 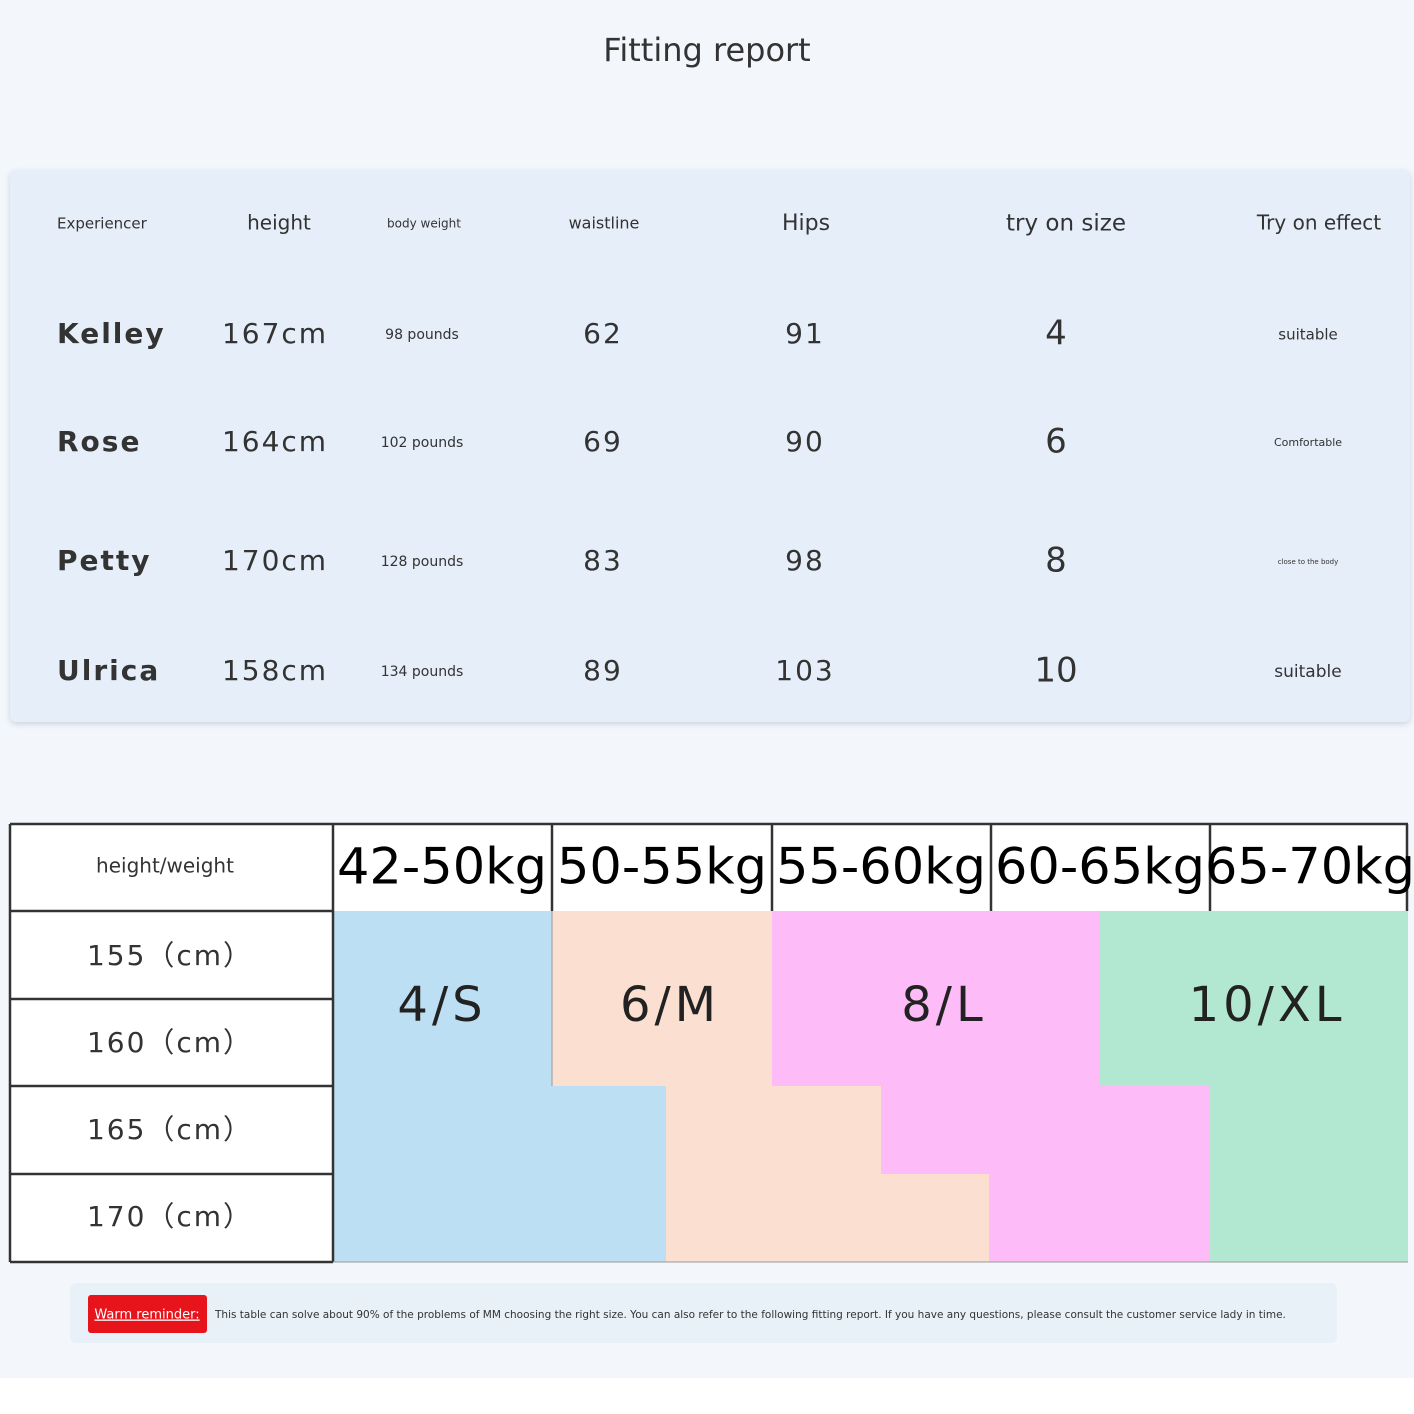 I want to click on table-cell: Rose, so click(x=99, y=441).